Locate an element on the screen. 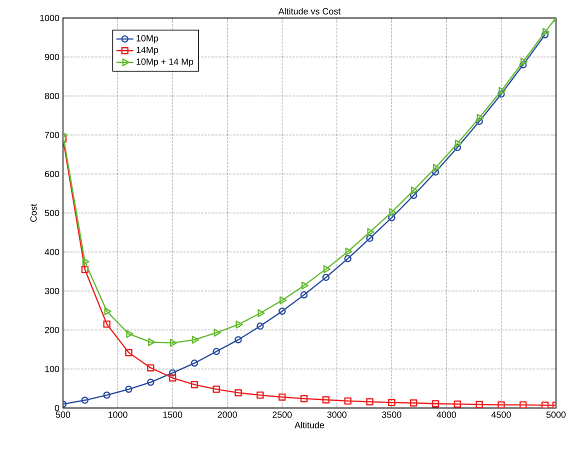 The image size is (567, 451). x-tick-label: 4000 is located at coordinates (446, 415).